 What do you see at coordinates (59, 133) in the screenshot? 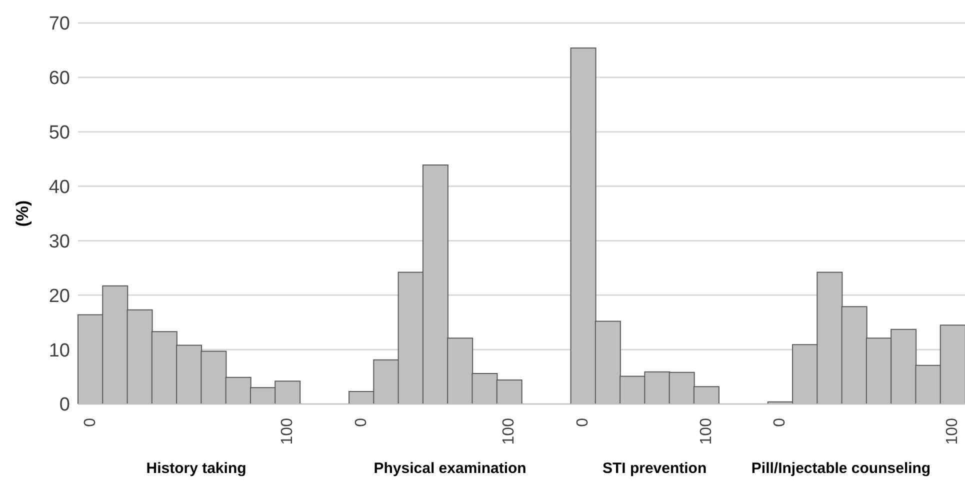
I see `y-tick-label: 50` at bounding box center [59, 133].